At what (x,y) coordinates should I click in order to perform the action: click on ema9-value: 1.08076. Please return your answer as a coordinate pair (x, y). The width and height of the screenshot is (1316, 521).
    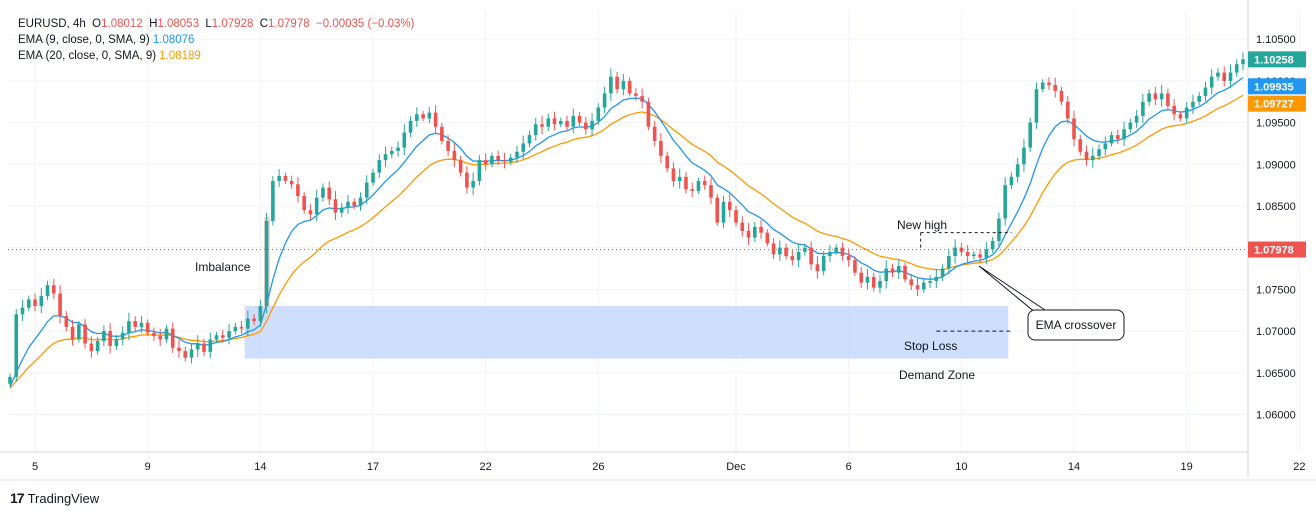
    Looking at the image, I should click on (173, 40).